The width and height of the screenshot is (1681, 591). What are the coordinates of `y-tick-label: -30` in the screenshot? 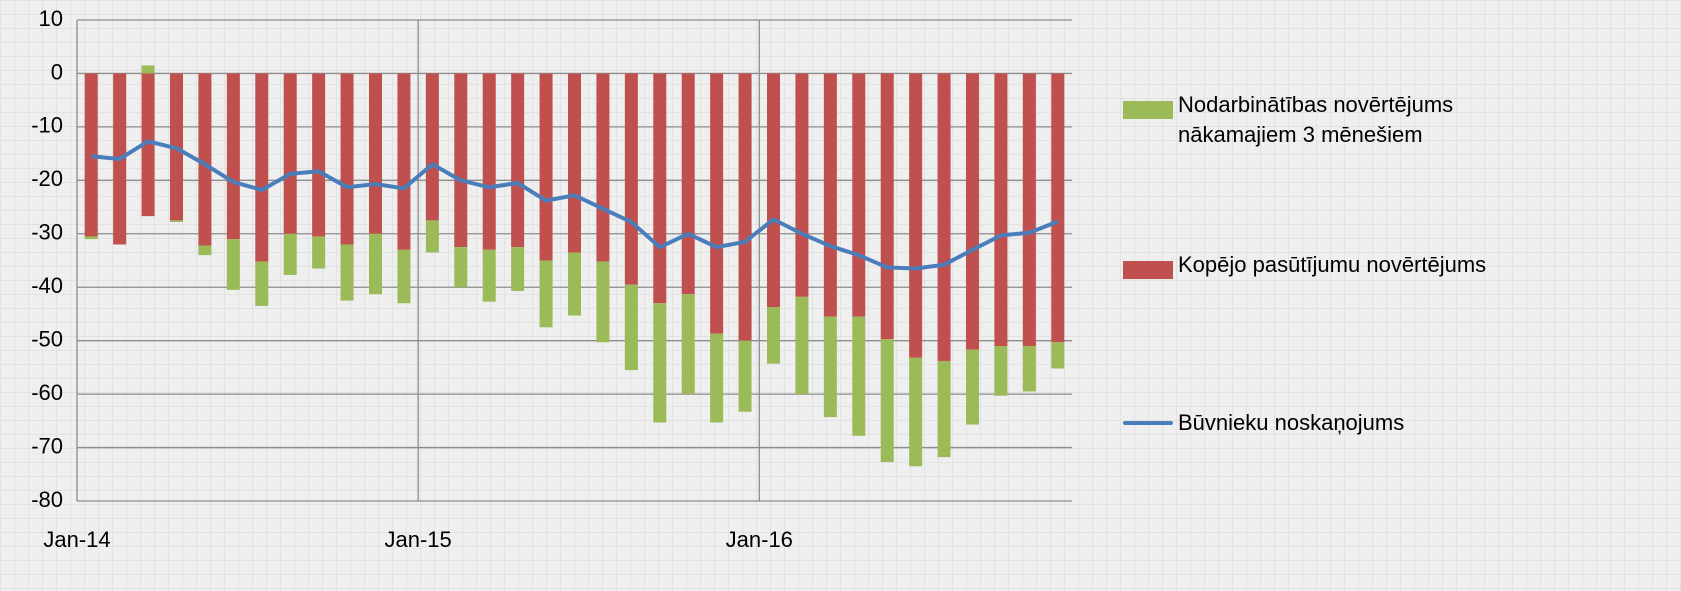 It's located at (47, 232).